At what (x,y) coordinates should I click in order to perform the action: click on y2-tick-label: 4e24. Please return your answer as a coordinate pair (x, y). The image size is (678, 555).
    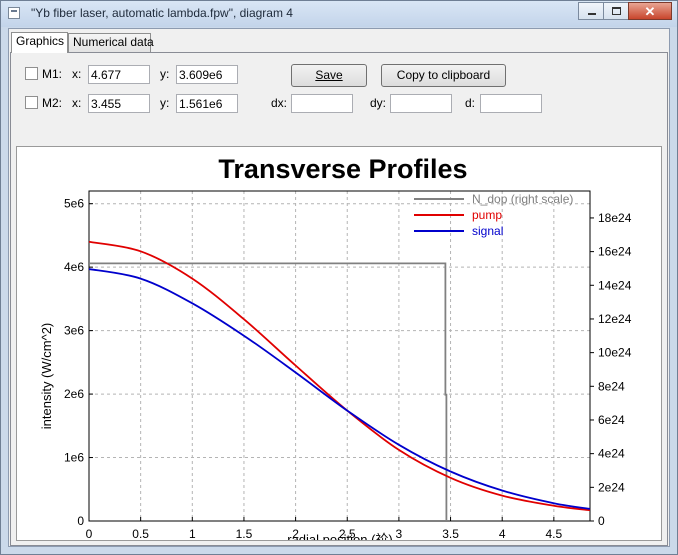
    Looking at the image, I should click on (611, 454).